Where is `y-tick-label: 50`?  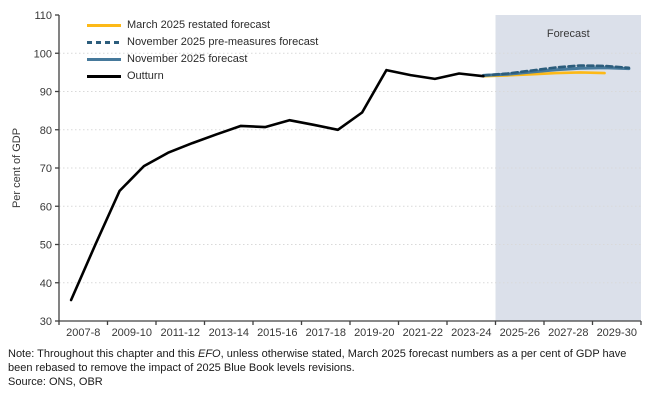 y-tick-label: 50 is located at coordinates (46, 246).